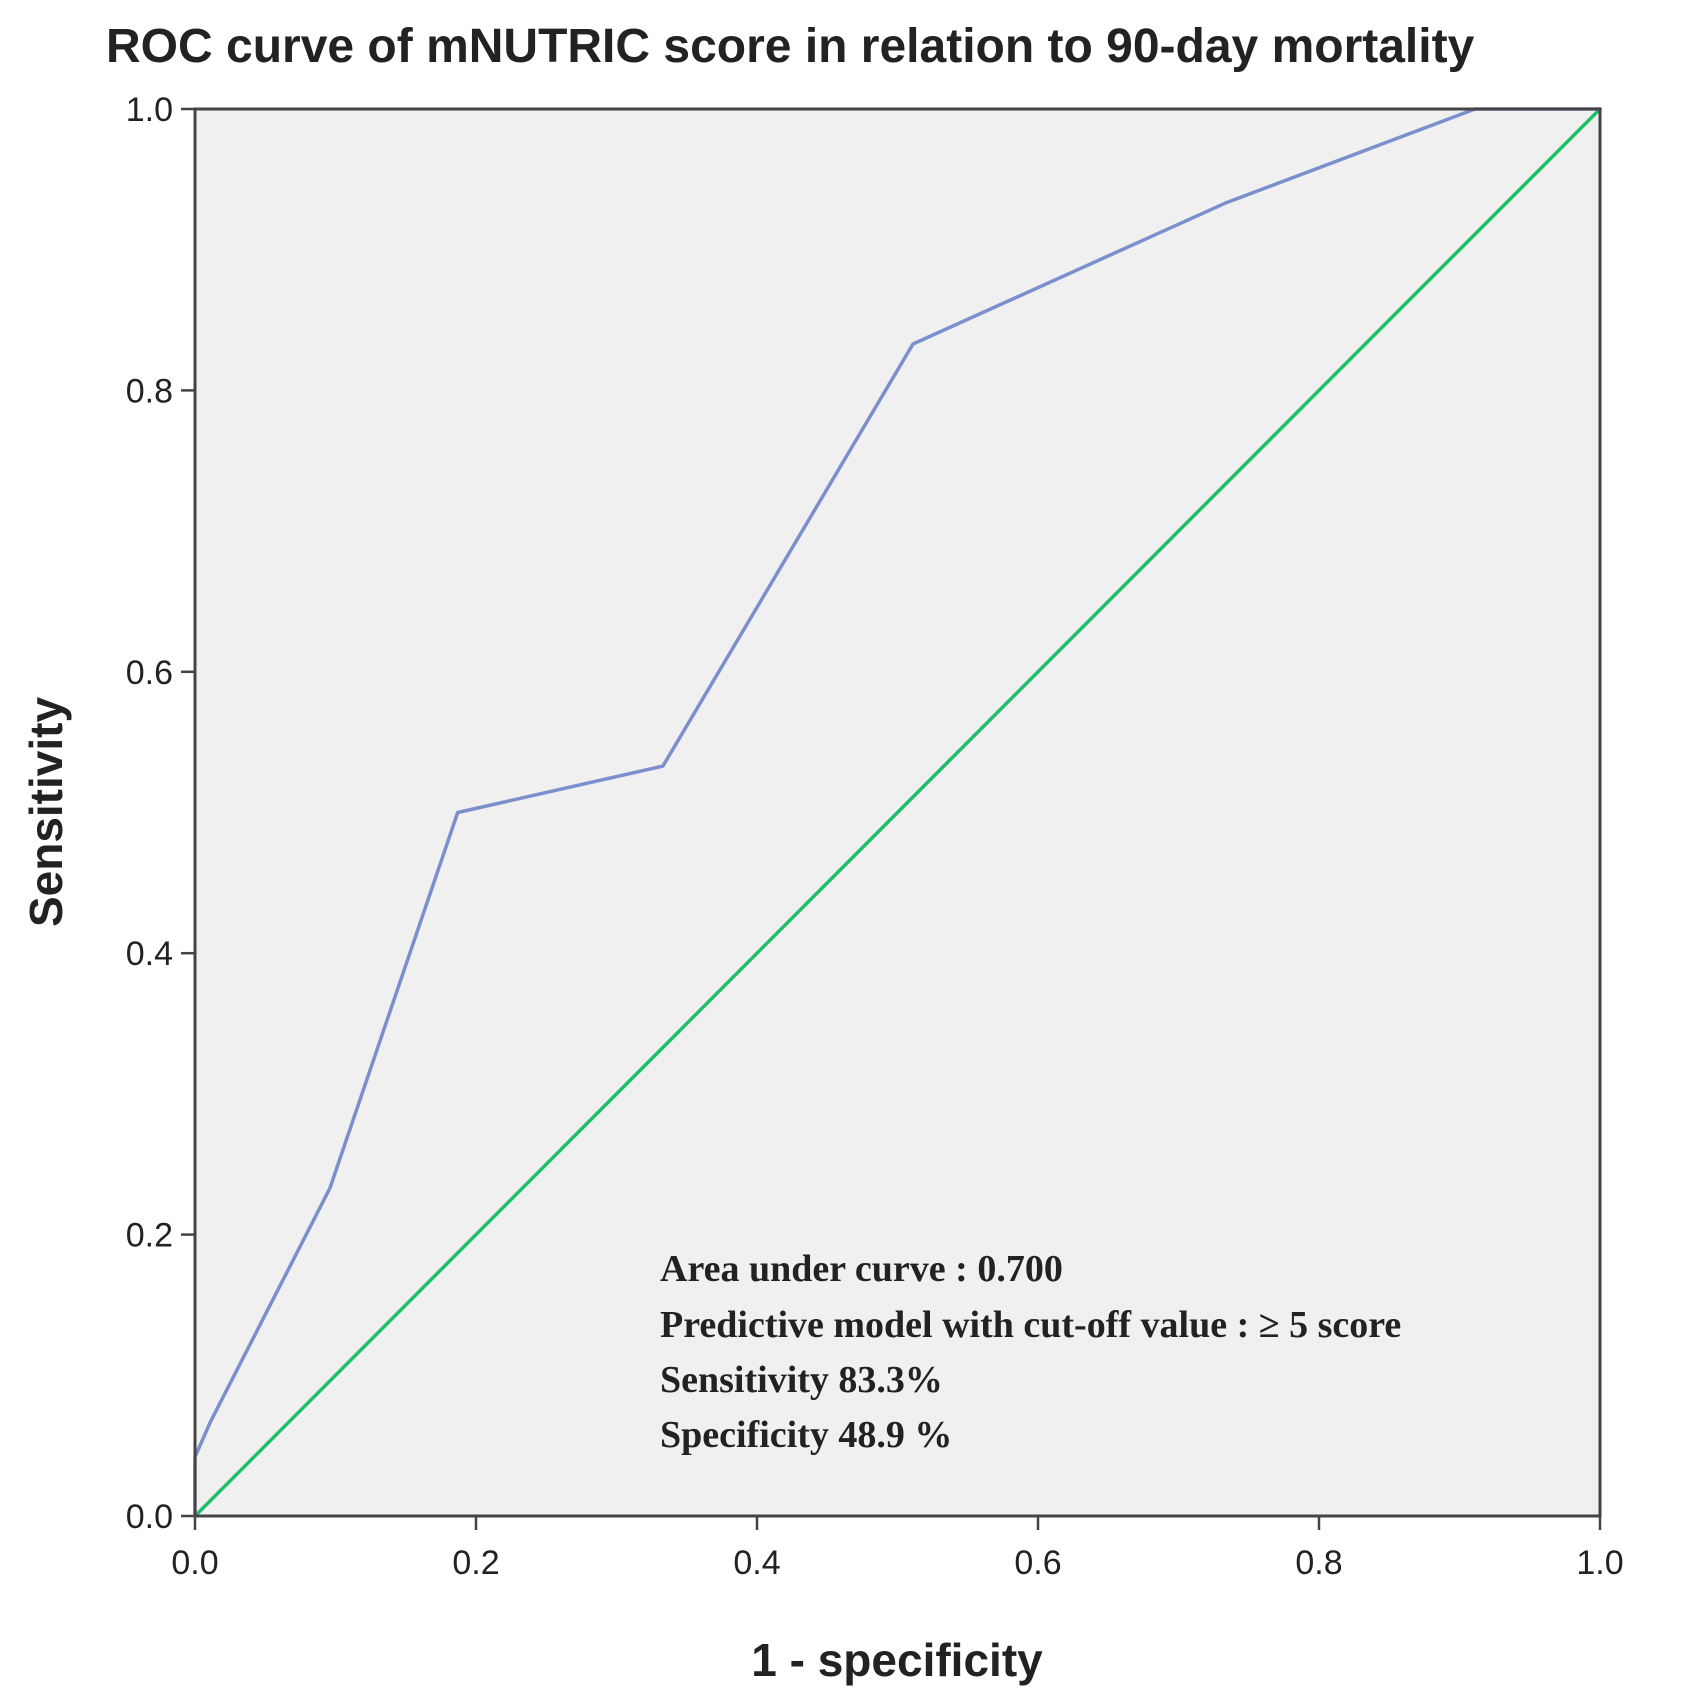 This screenshot has width=1694, height=1699. Describe the element at coordinates (806, 1435) in the screenshot. I see `annotation-line: Specificity 48.9 %` at that location.